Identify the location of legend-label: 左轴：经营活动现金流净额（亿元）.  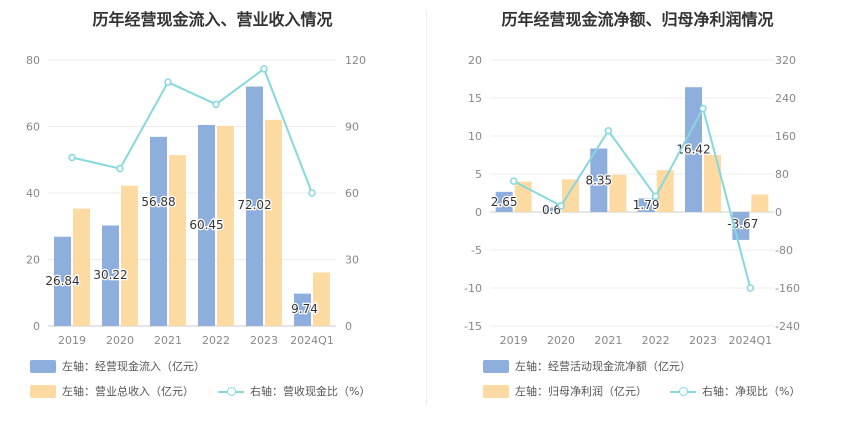
(603, 366).